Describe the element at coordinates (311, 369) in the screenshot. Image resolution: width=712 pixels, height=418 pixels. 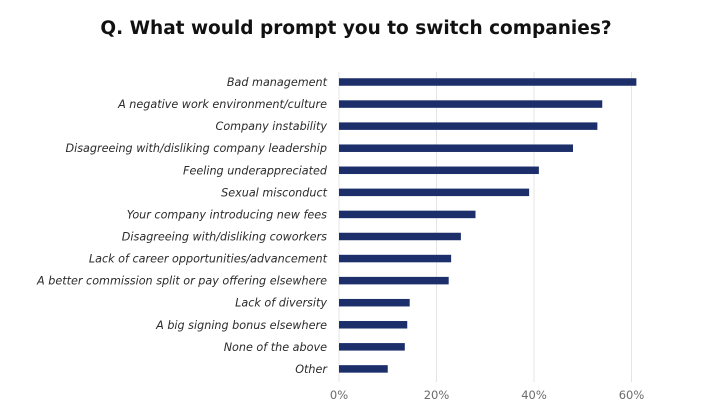
I see `category-label: Other` at that location.